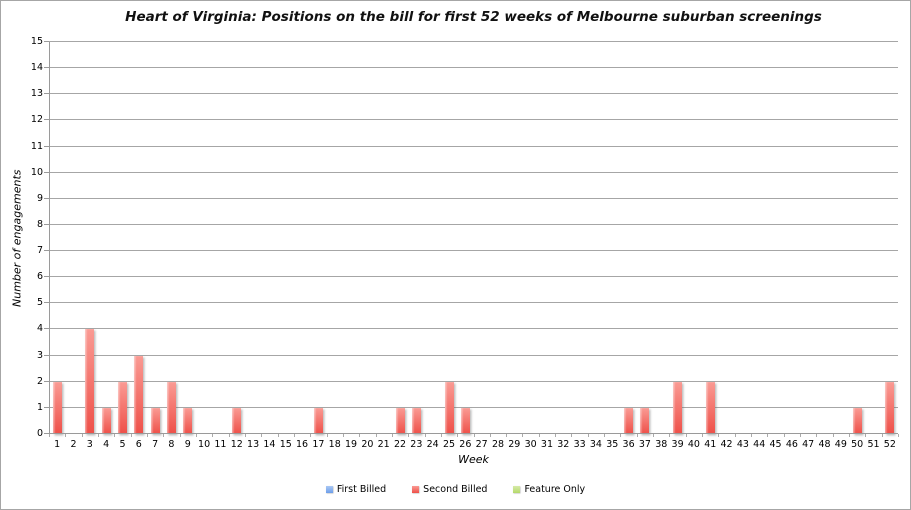 This screenshot has height=510, width=911. Describe the element at coordinates (547, 444) in the screenshot. I see `x-axis-tick-label: 31` at that location.